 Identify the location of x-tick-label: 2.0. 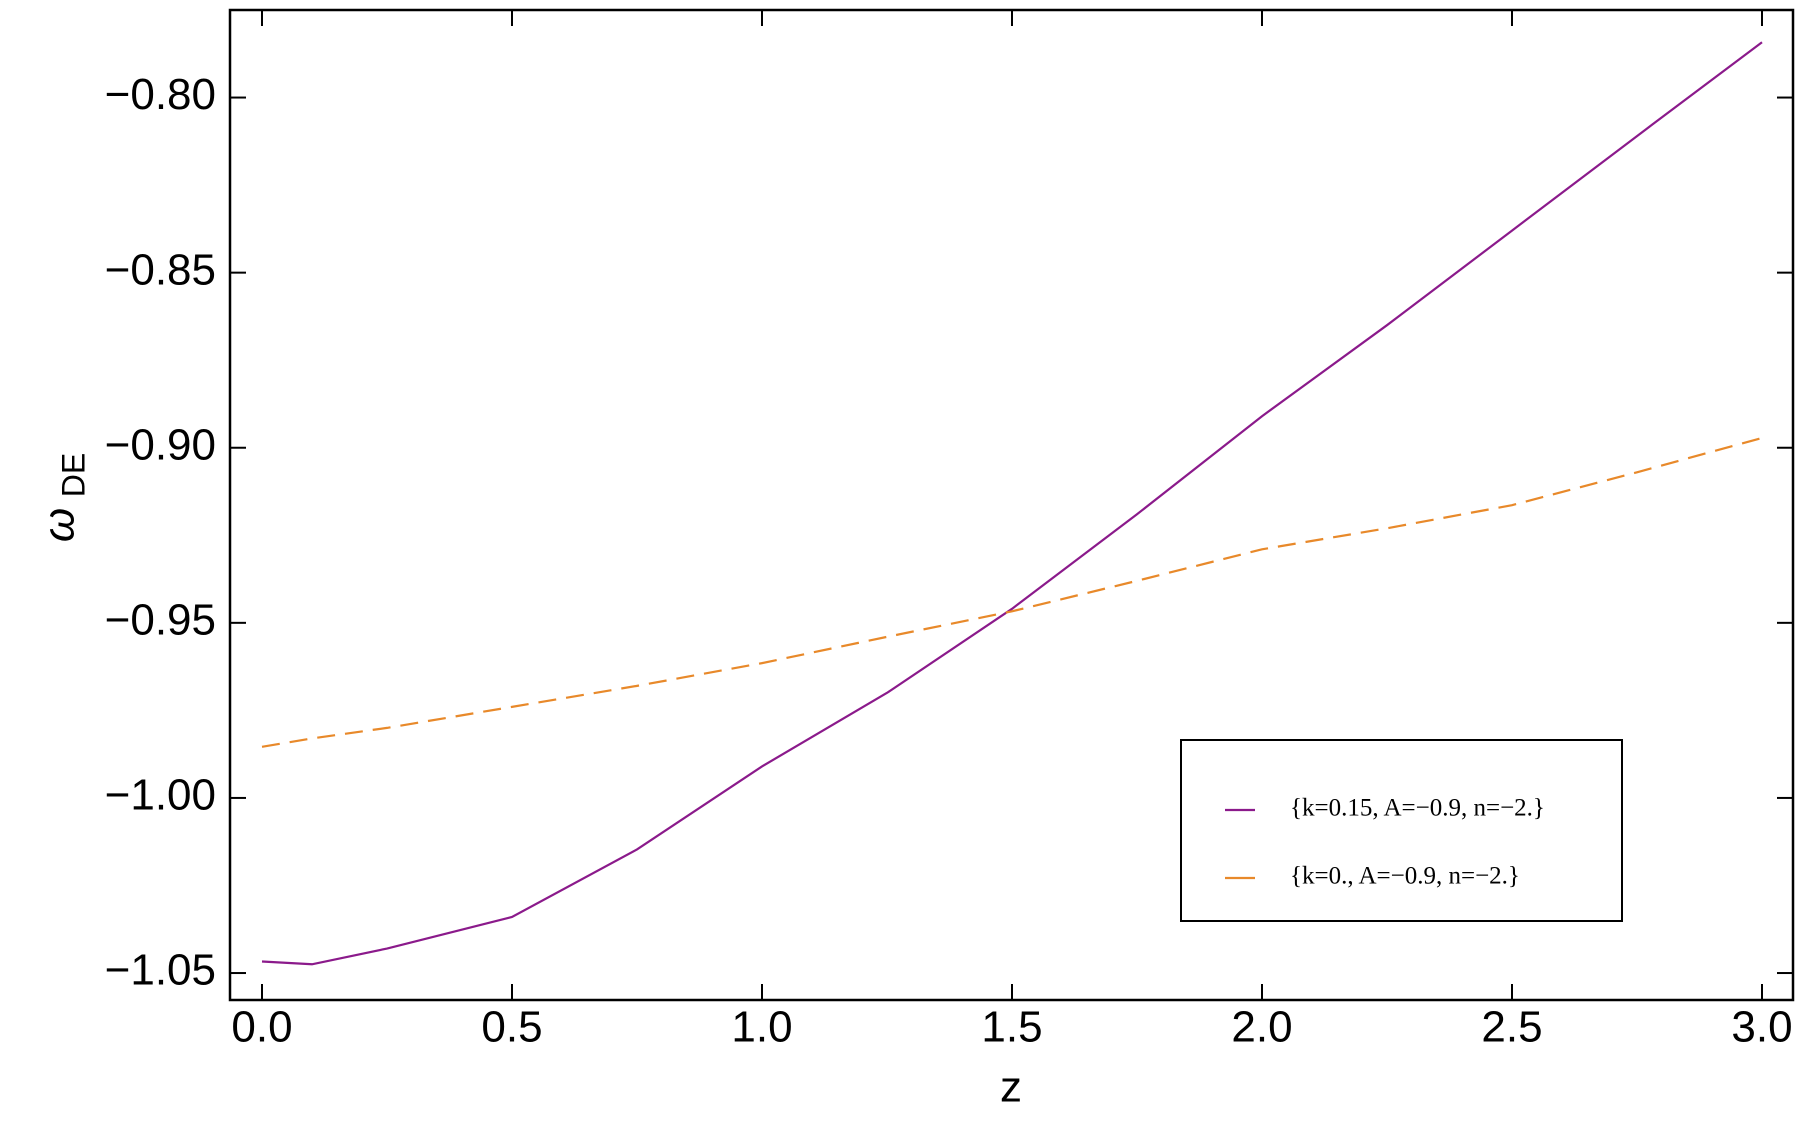
(1261, 1027).